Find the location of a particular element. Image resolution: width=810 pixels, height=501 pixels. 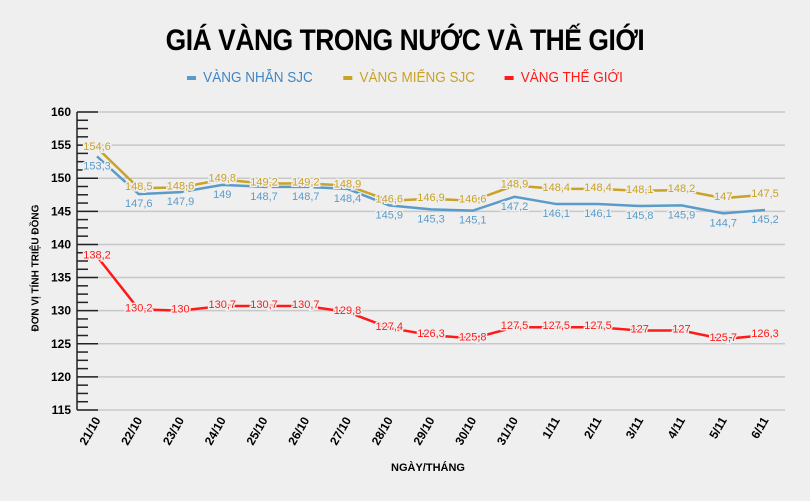

x-tick-label: 23/10 is located at coordinates (173, 430).